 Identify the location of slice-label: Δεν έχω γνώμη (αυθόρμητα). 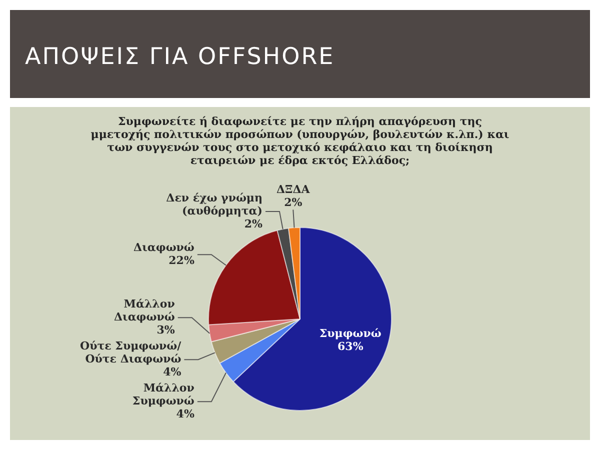
(214, 204).